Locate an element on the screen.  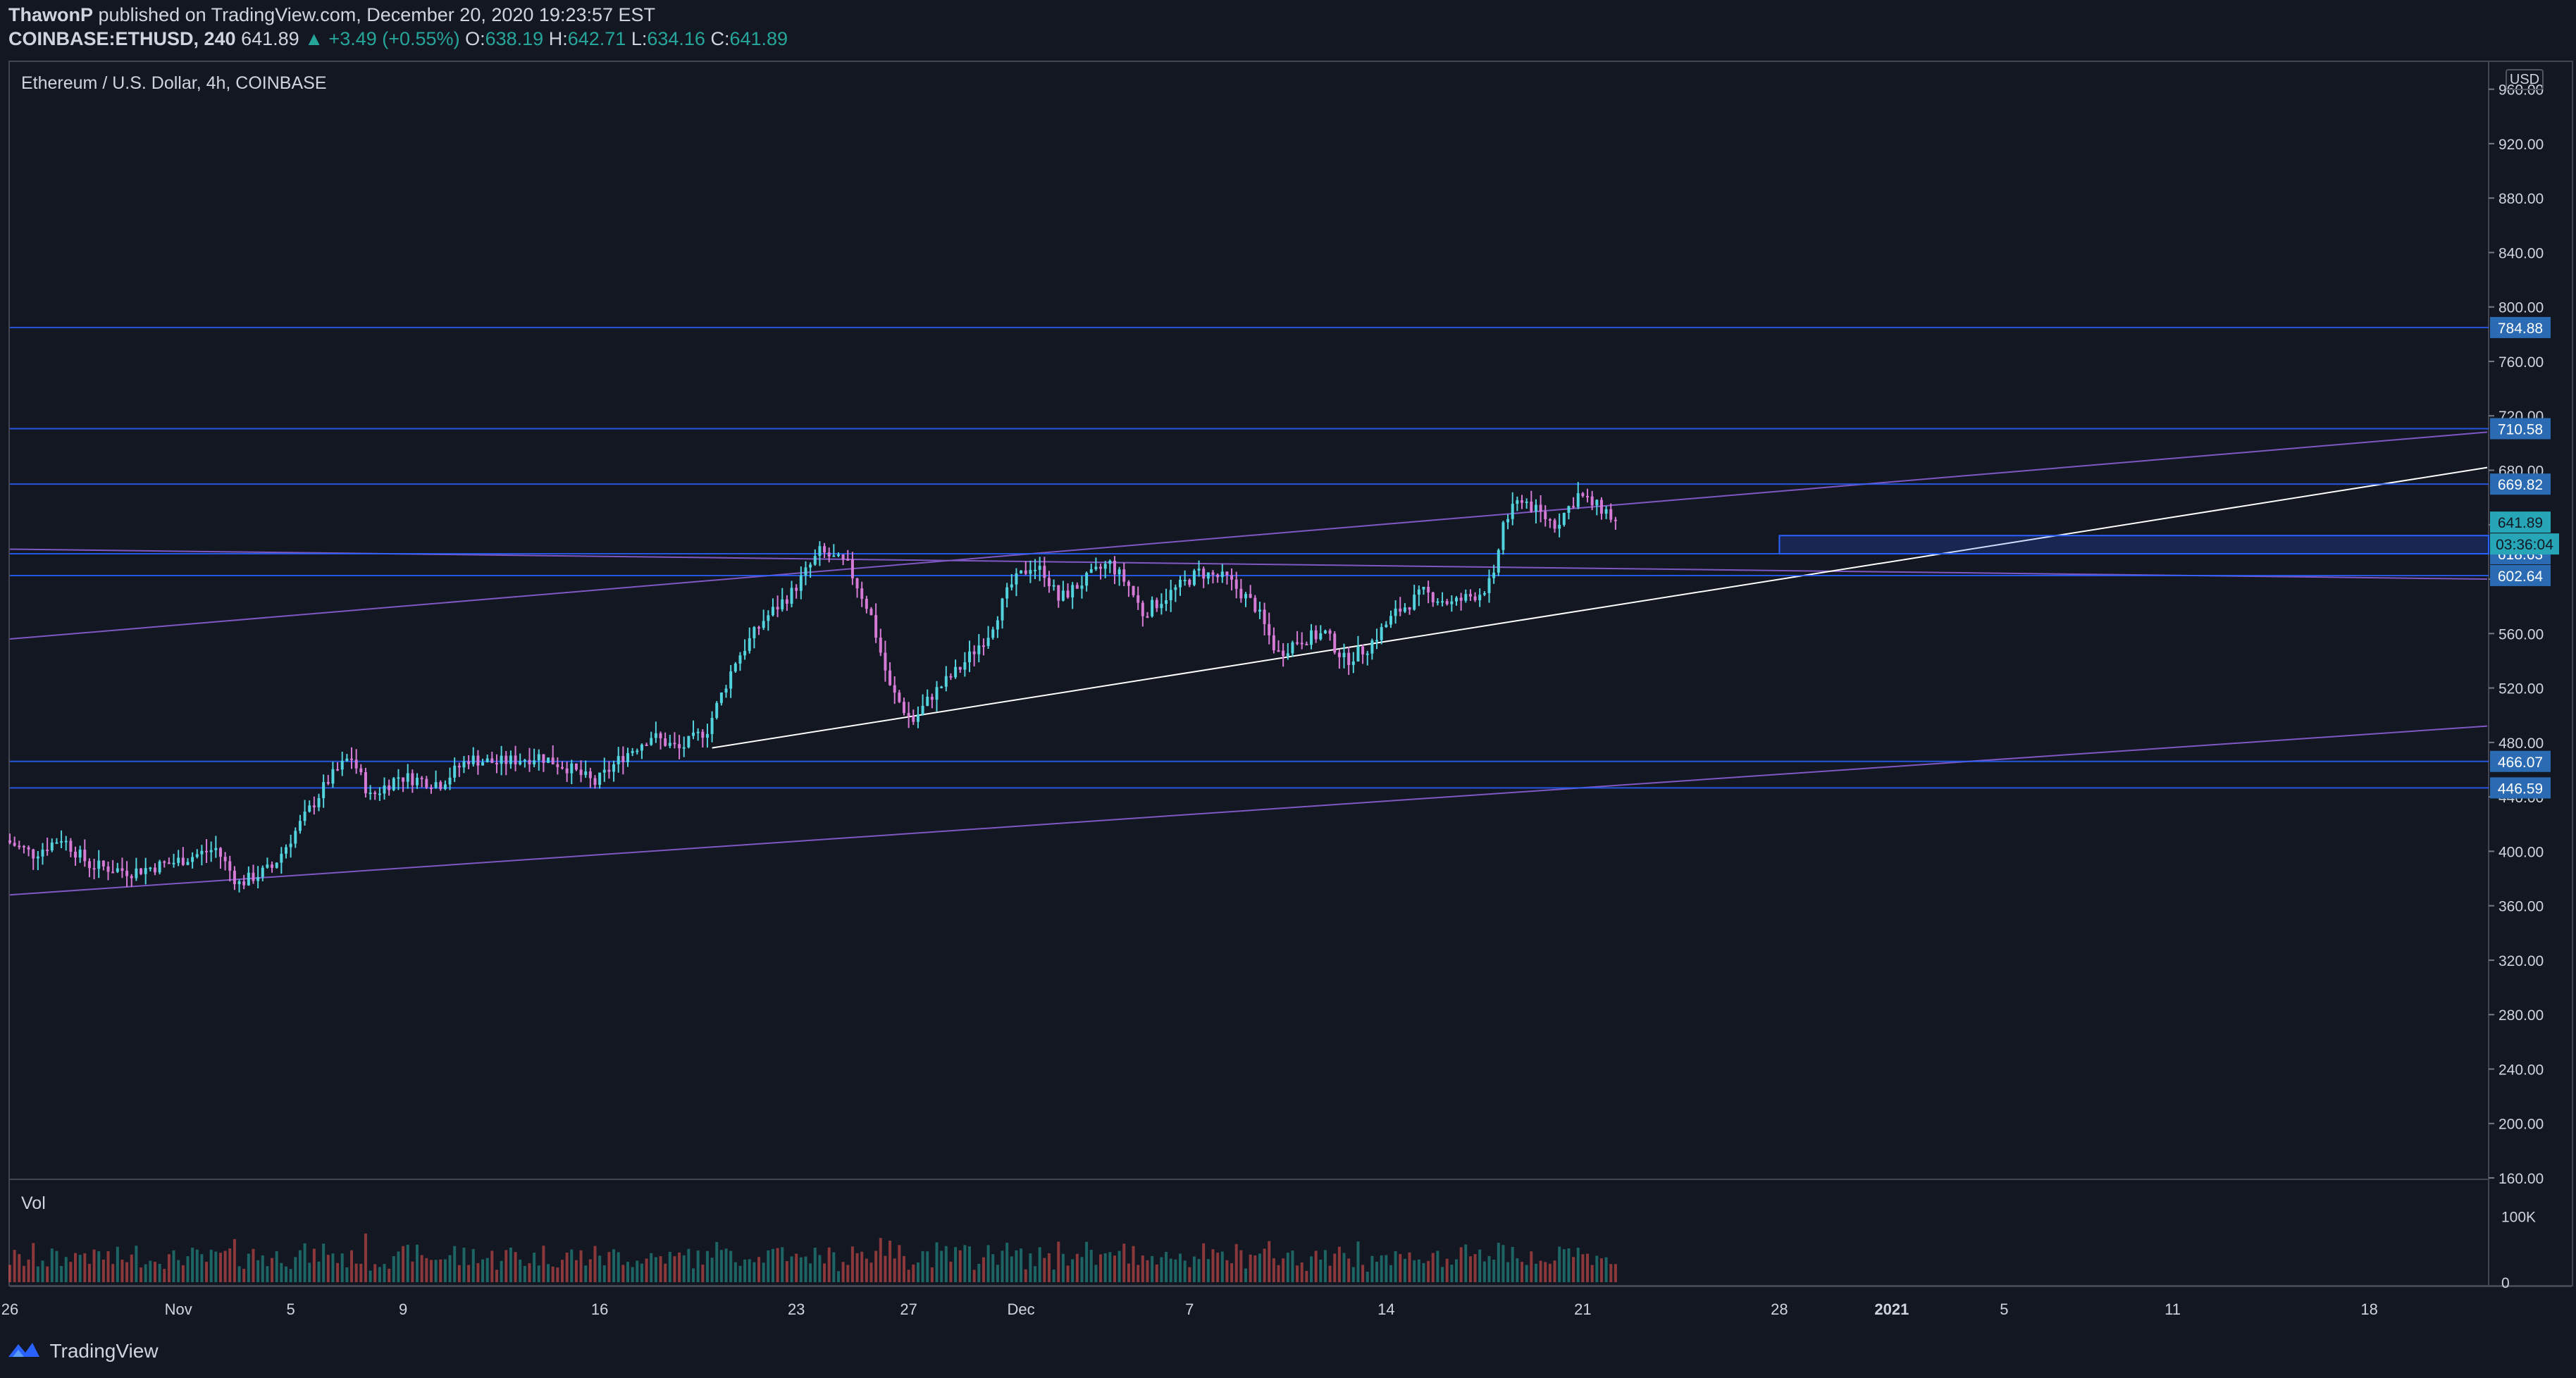
author-name: ThawonP is located at coordinates (50, 14).